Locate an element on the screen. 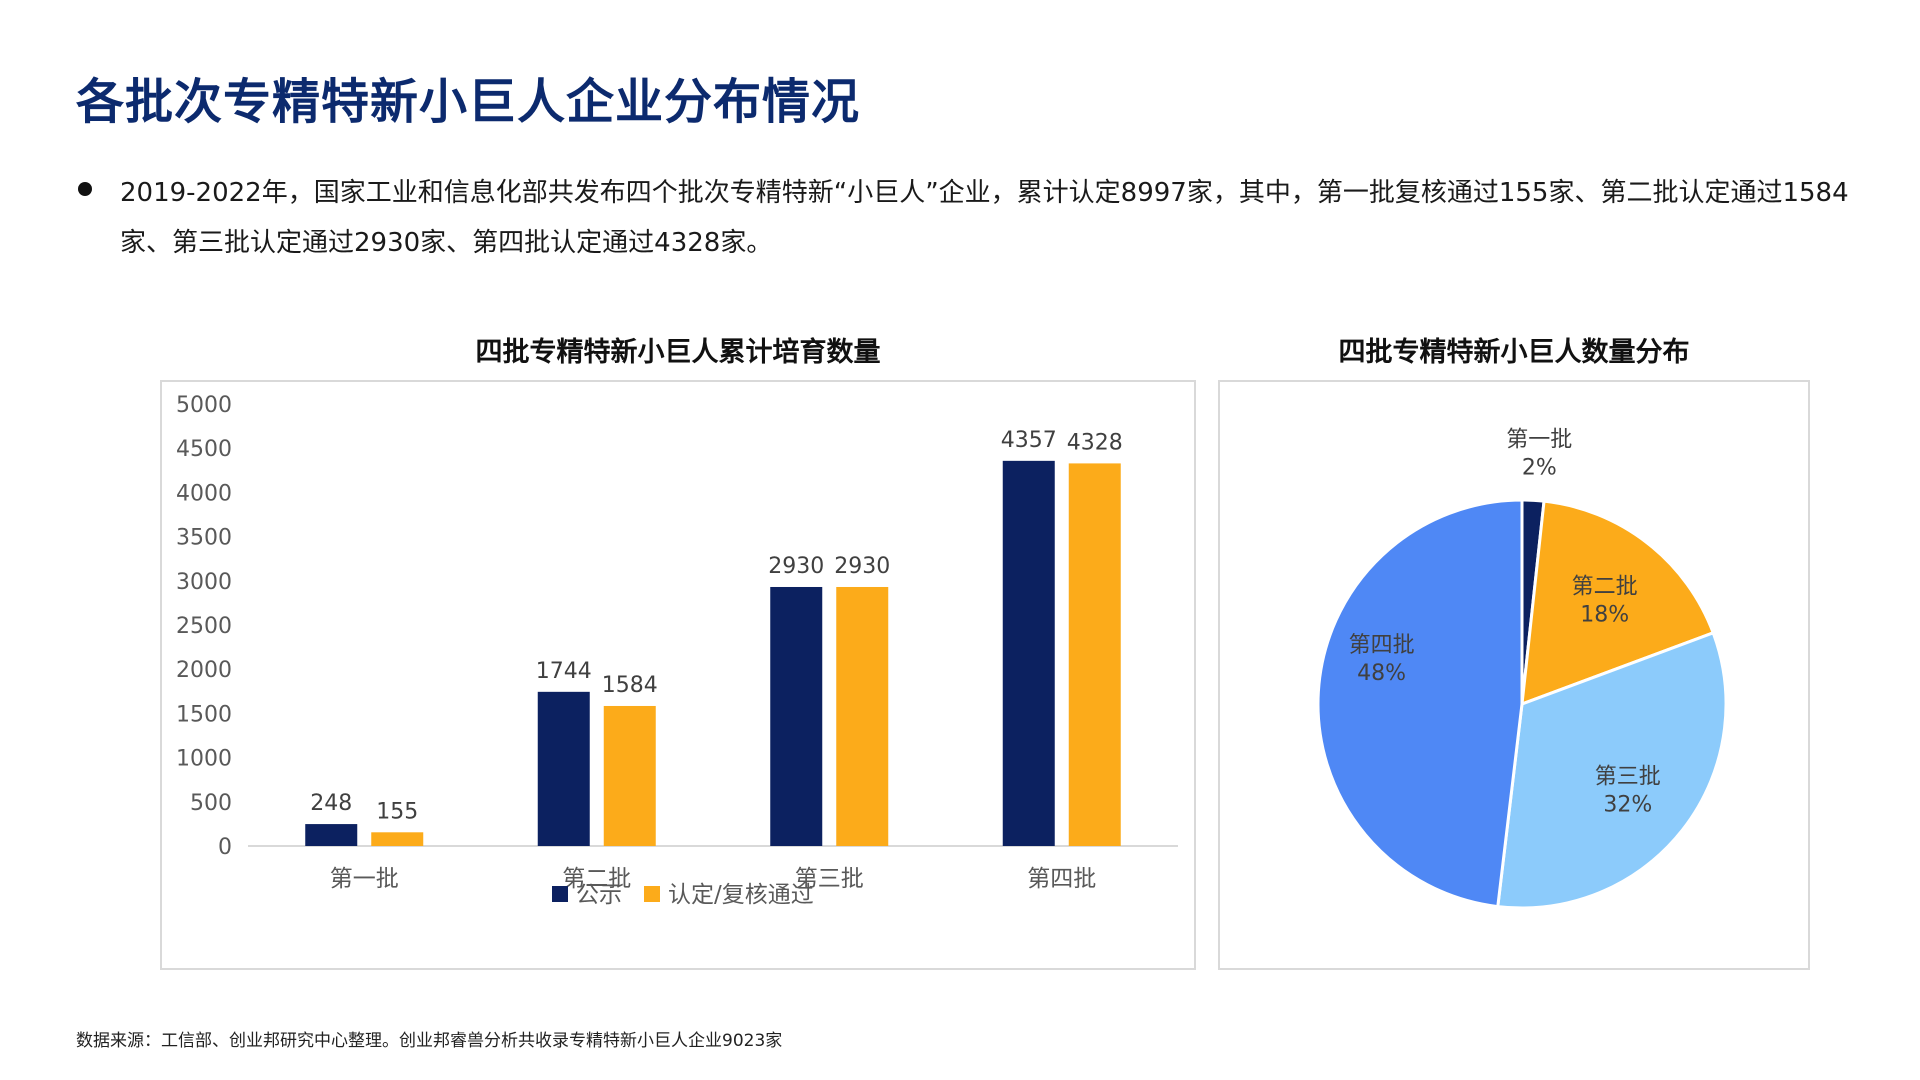 The width and height of the screenshot is (1920, 1080). legend-label: 公示 is located at coordinates (599, 895).